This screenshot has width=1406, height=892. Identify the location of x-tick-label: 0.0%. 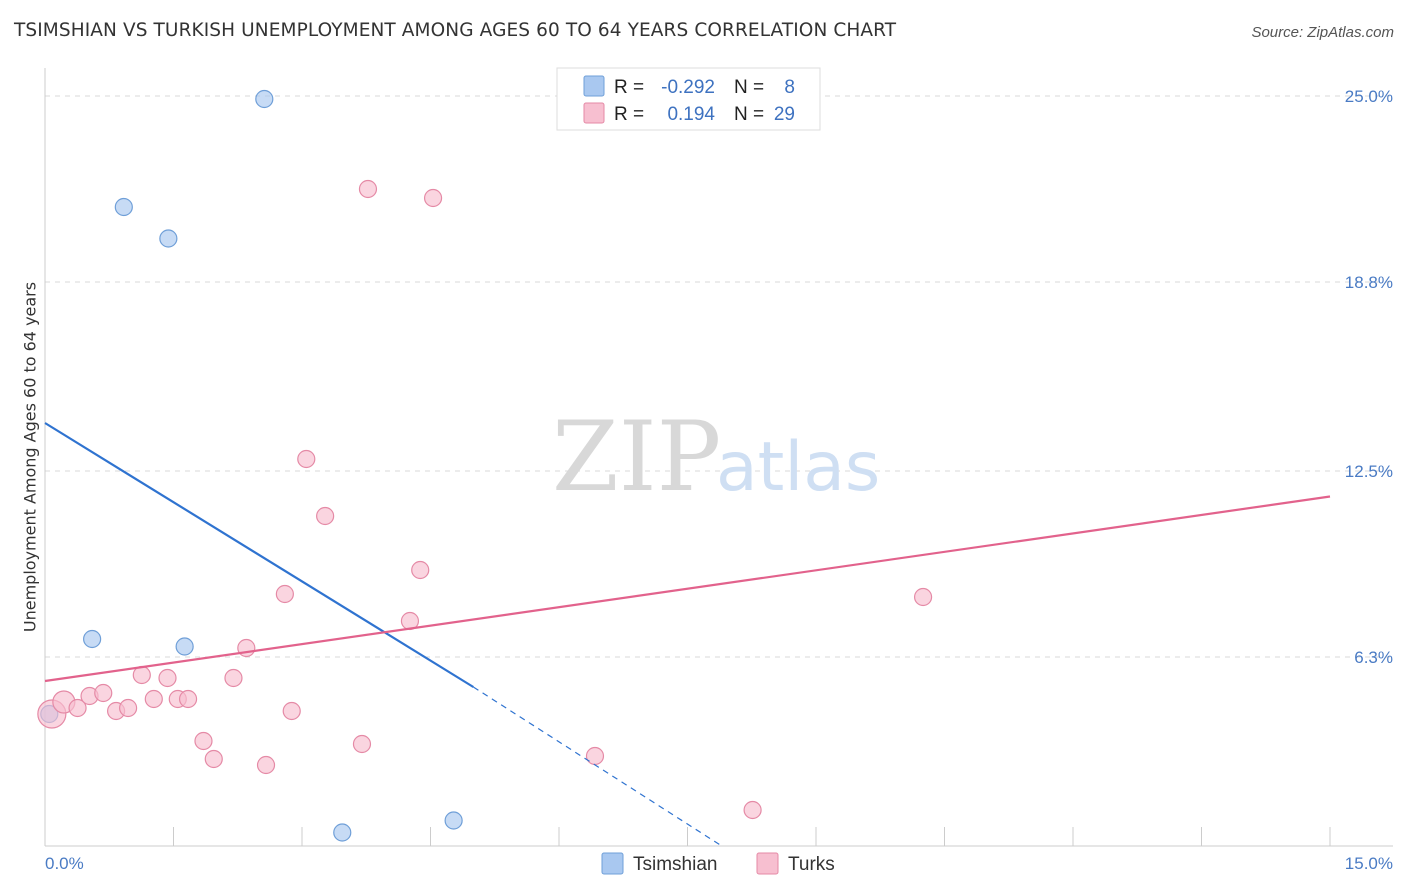
(64, 863).